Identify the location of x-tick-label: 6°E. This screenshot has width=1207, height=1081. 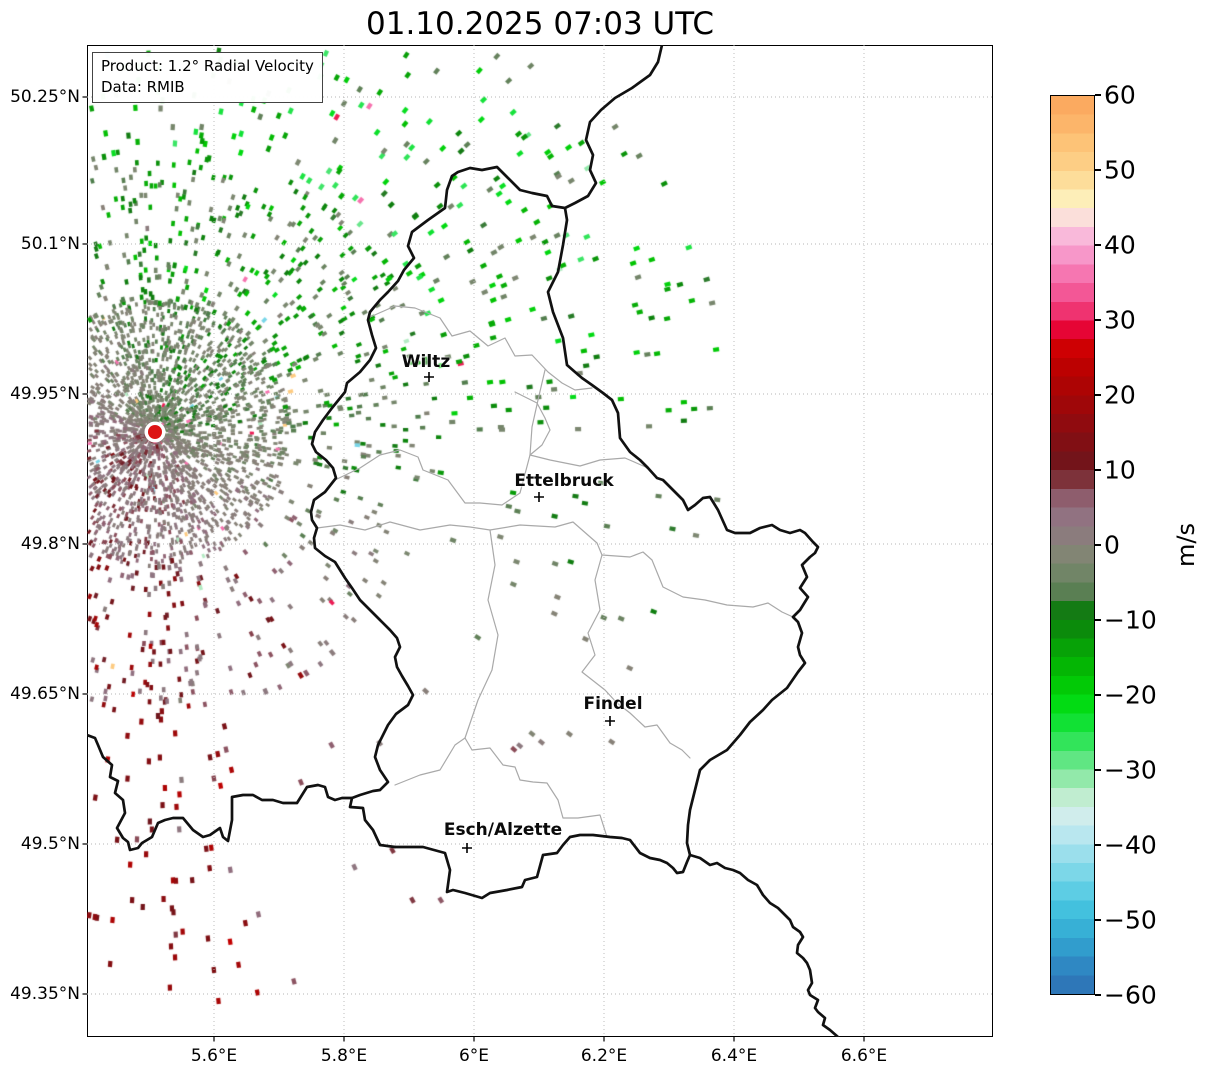
(474, 1056).